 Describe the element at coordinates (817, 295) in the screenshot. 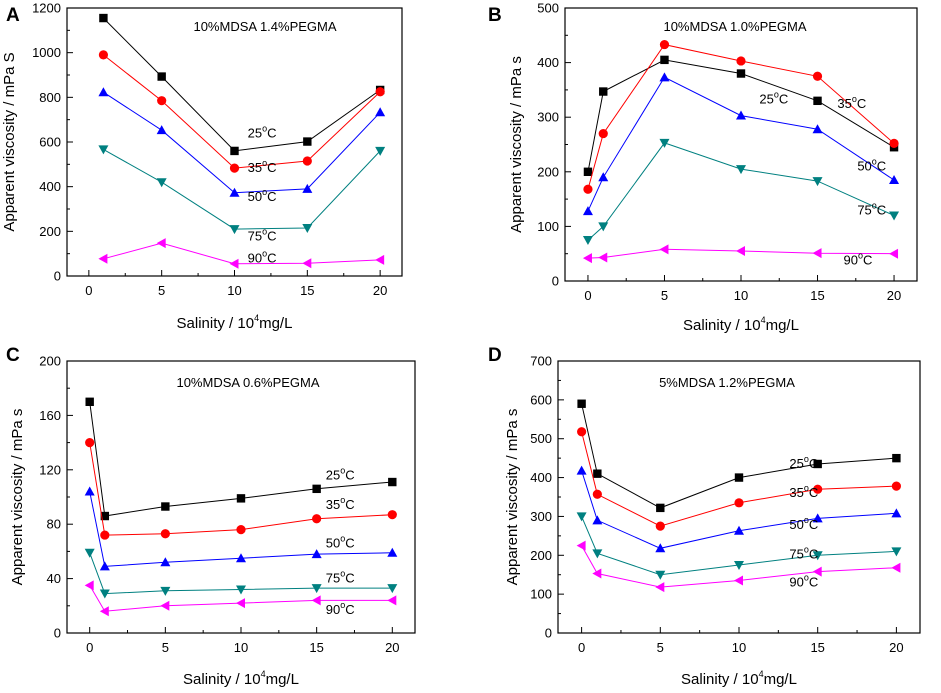

I see `x-tick-label: 15` at that location.